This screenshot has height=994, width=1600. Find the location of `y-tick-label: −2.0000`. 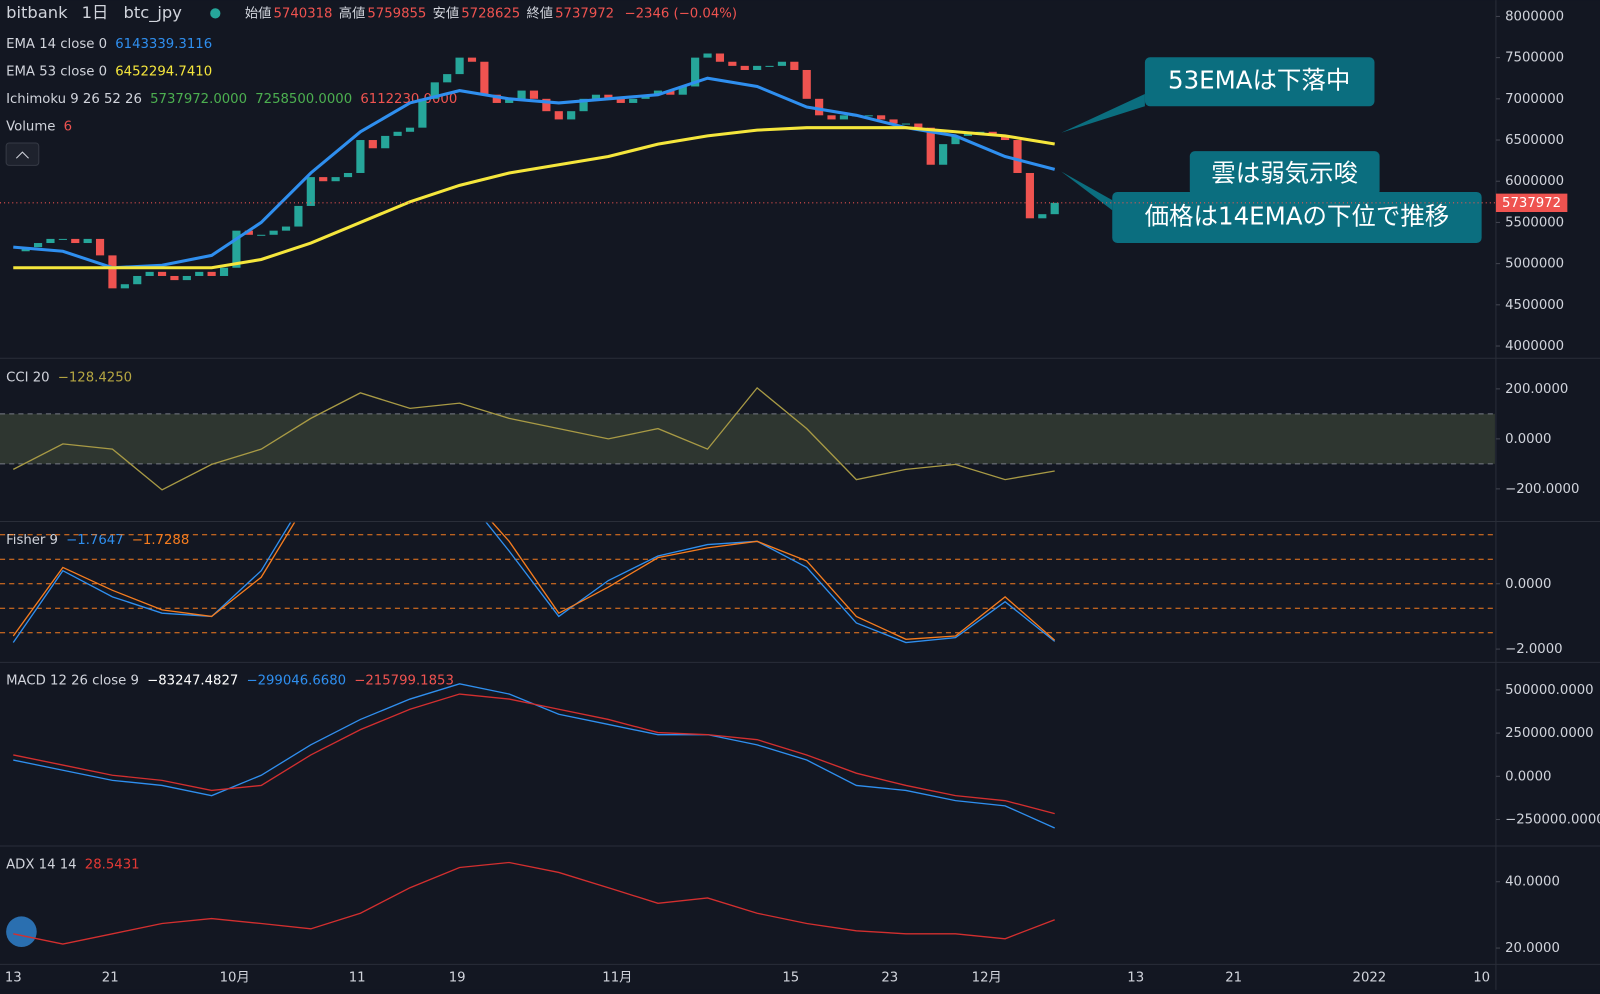

y-tick-label: −2.0000 is located at coordinates (1533, 649).